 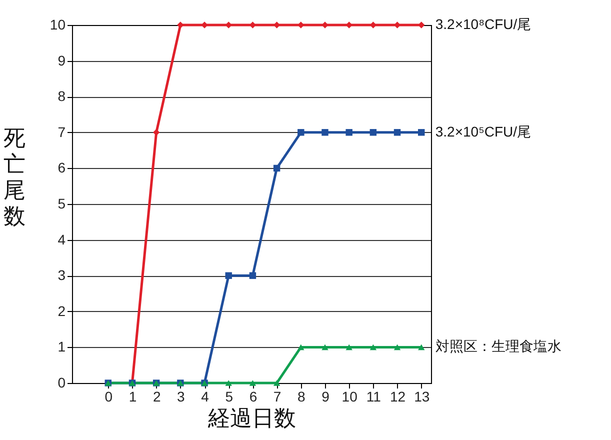 I want to click on x-tick-label: 12, so click(x=398, y=396).